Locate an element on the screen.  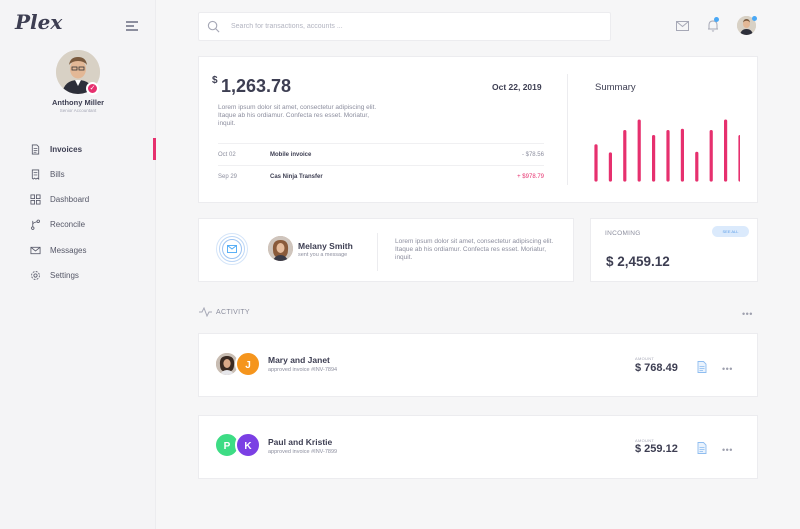
sender-name: Melany Smith is located at coordinates (325, 246).